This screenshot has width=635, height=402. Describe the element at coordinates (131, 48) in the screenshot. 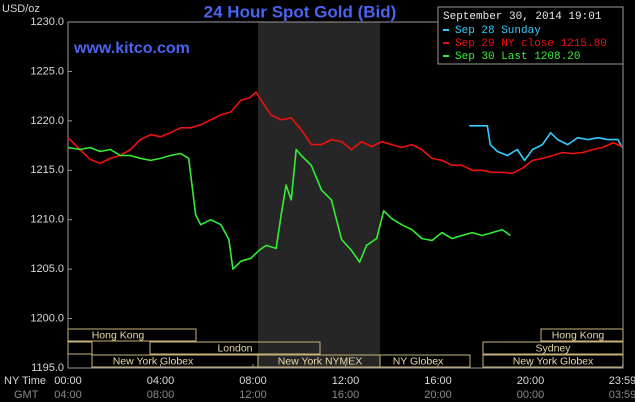

I see `watermark: www.kitco.com` at that location.